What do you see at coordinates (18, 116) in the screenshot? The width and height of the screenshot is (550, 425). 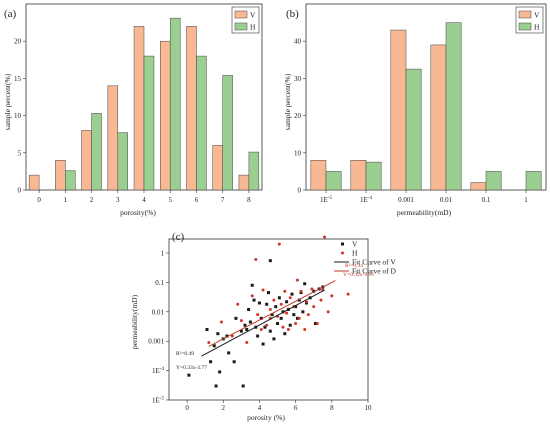 I see `y-tick-label-a: 10` at bounding box center [18, 116].